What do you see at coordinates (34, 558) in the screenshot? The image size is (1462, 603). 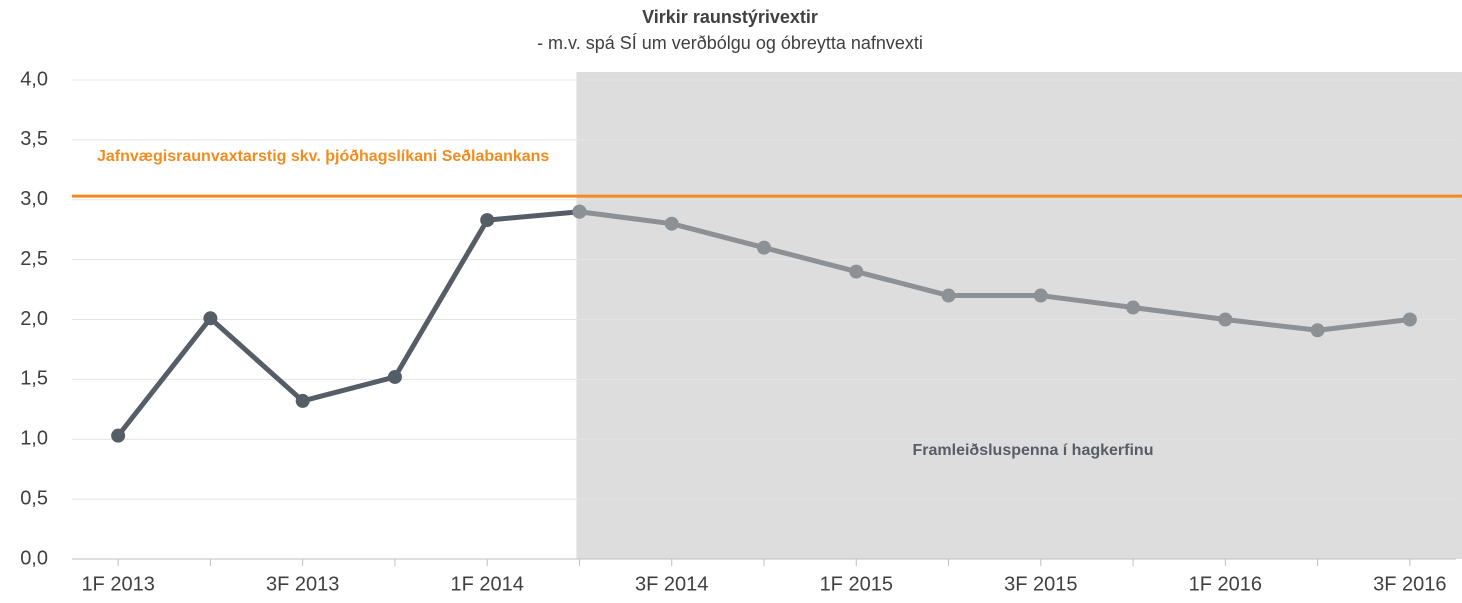 I see `y-tick-label: 0,0` at bounding box center [34, 558].